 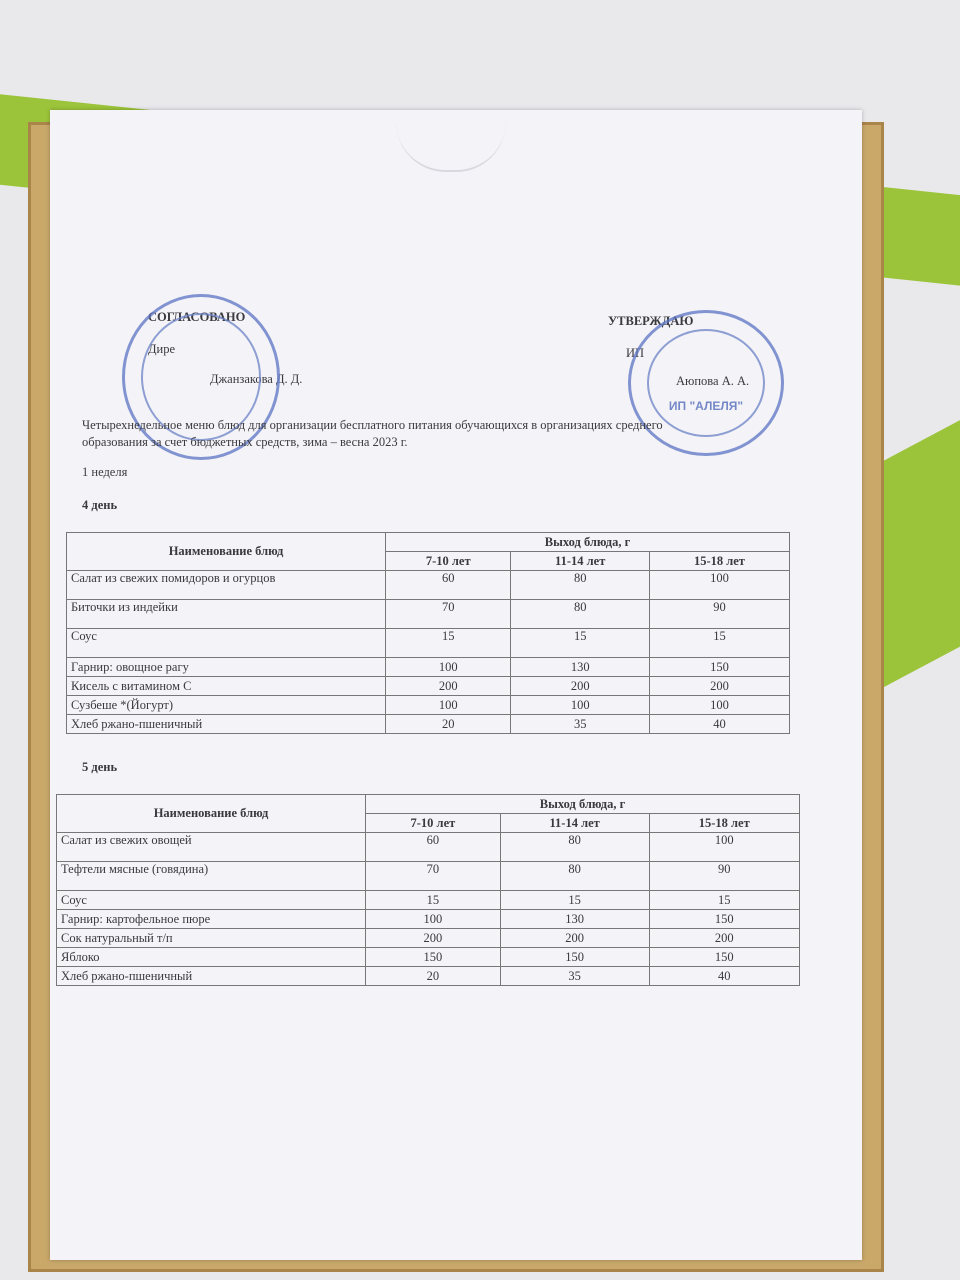 What do you see at coordinates (226, 705) in the screenshot?
I see `dish-name: Сузбеше *(Йогурт)` at bounding box center [226, 705].